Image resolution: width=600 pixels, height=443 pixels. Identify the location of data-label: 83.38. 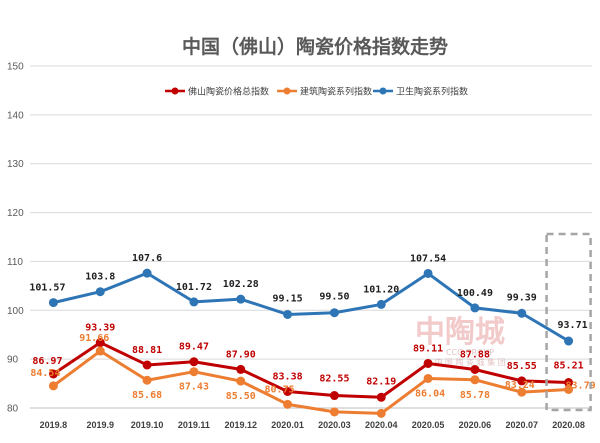
(288, 376).